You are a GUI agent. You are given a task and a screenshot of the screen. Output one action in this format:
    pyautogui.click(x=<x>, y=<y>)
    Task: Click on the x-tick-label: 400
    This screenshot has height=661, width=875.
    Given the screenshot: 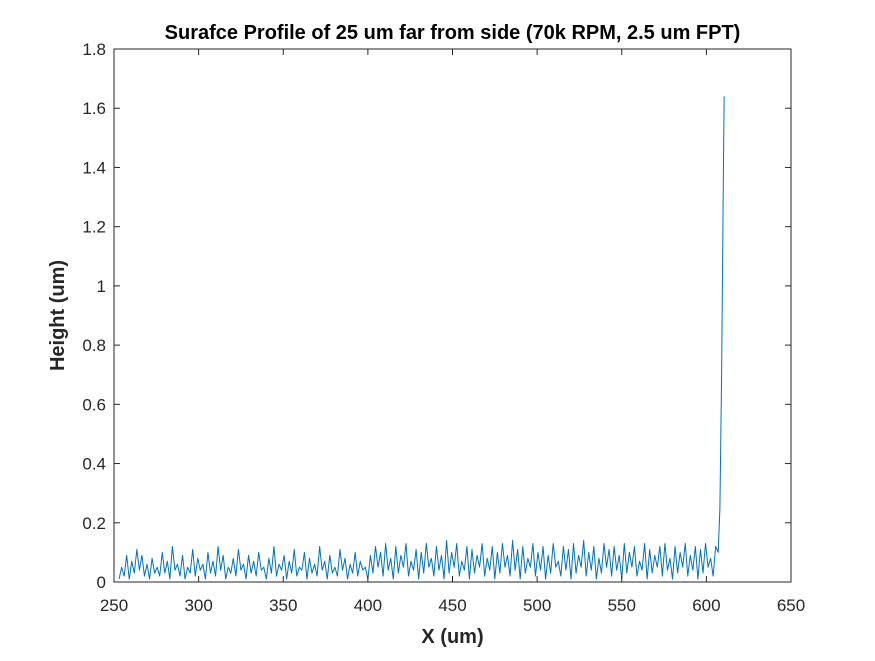 What is the action you would take?
    pyautogui.click(x=368, y=605)
    